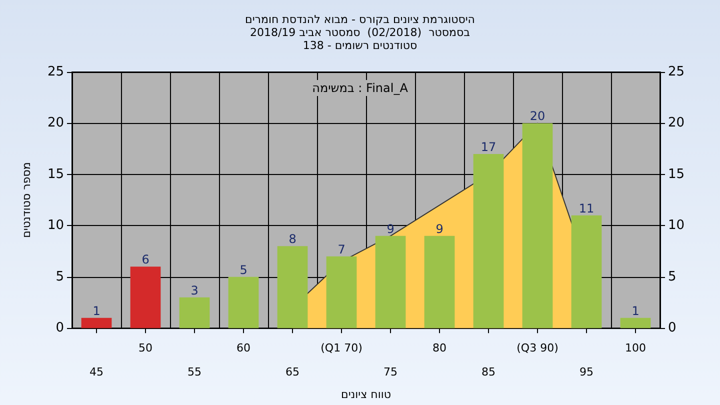 This screenshot has width=720, height=405. What do you see at coordinates (635, 348) in the screenshot?
I see `x-tick-label: 100` at bounding box center [635, 348].